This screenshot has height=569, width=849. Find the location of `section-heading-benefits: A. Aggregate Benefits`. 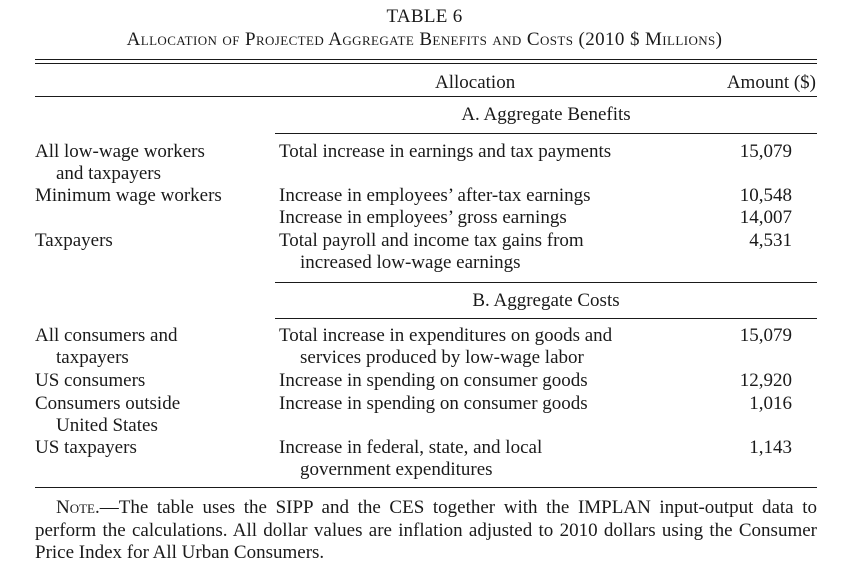

section-heading-benefits: A. Aggregate Benefits is located at coordinates (546, 114).